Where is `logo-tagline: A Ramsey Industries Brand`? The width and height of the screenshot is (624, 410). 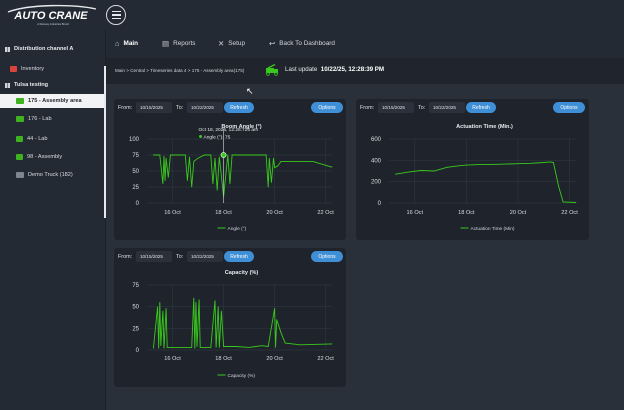
logo-tagline: A Ramsey Industries Brand is located at coordinates (53, 24).